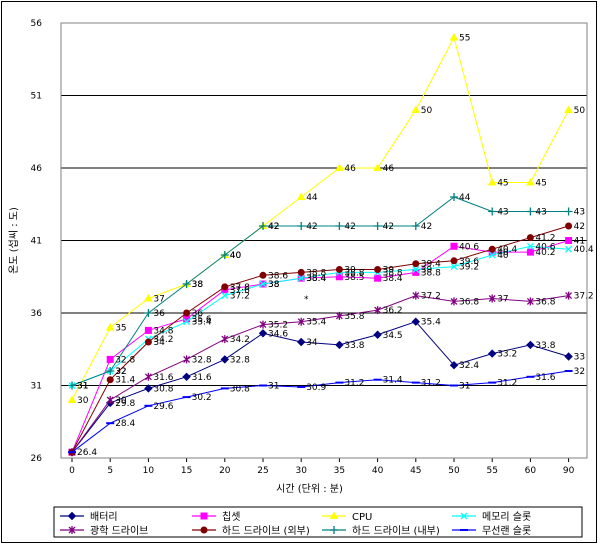  What do you see at coordinates (240, 291) in the screenshot?
I see `series-1-label: 37.6` at bounding box center [240, 291].